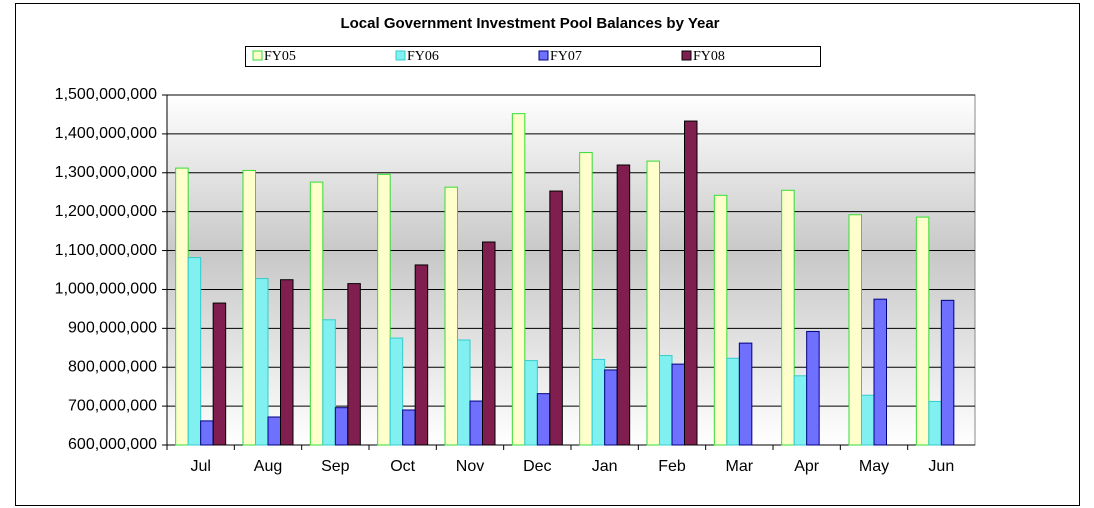 The image size is (1094, 508). What do you see at coordinates (112, 405) in the screenshot?
I see `y-tick-label: 700,000,000` at bounding box center [112, 405].